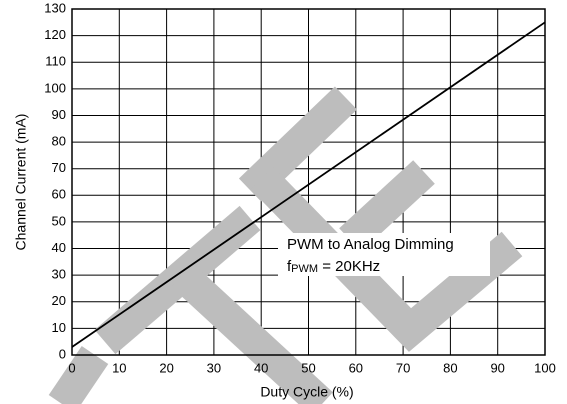  What do you see at coordinates (59, 247) in the screenshot?
I see `y-tick-label: 40` at bounding box center [59, 247].